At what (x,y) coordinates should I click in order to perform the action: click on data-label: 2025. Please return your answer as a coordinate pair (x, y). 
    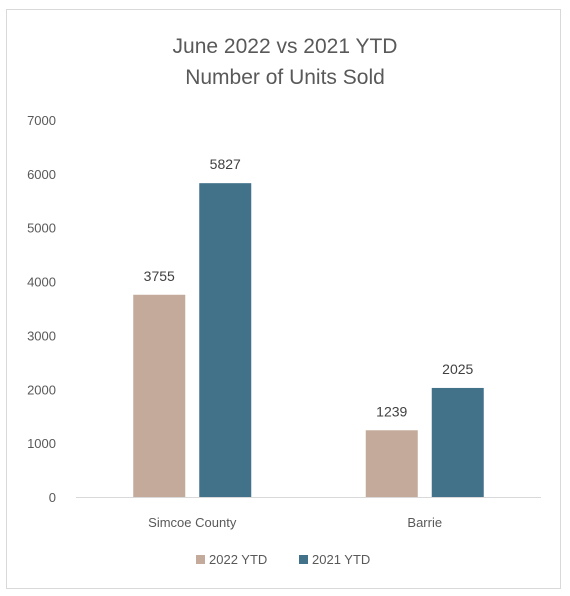
    Looking at the image, I should click on (457, 369).